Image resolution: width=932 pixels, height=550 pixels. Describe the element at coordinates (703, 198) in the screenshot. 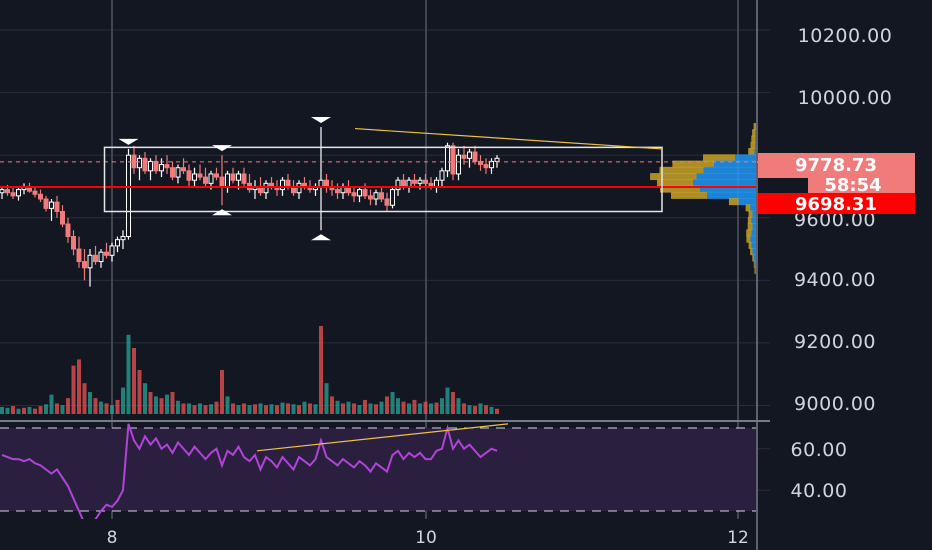

I see `volume-profile` at that location.